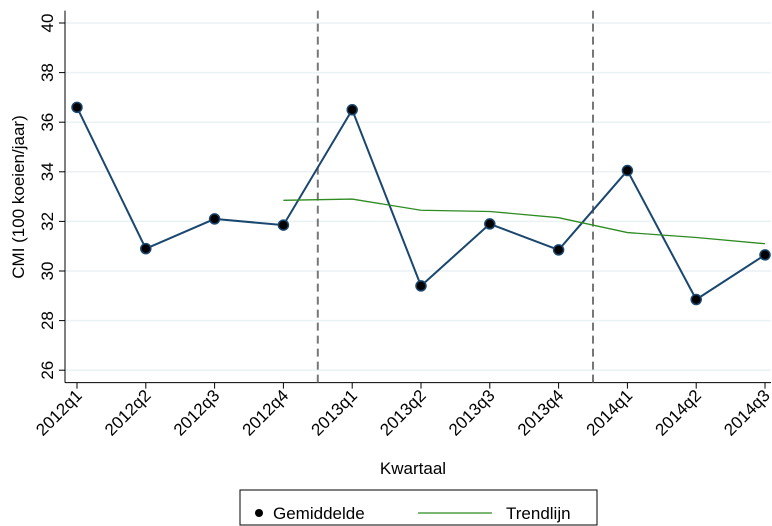 The height and width of the screenshot is (526, 772). I want to click on series-line, so click(524, 221).